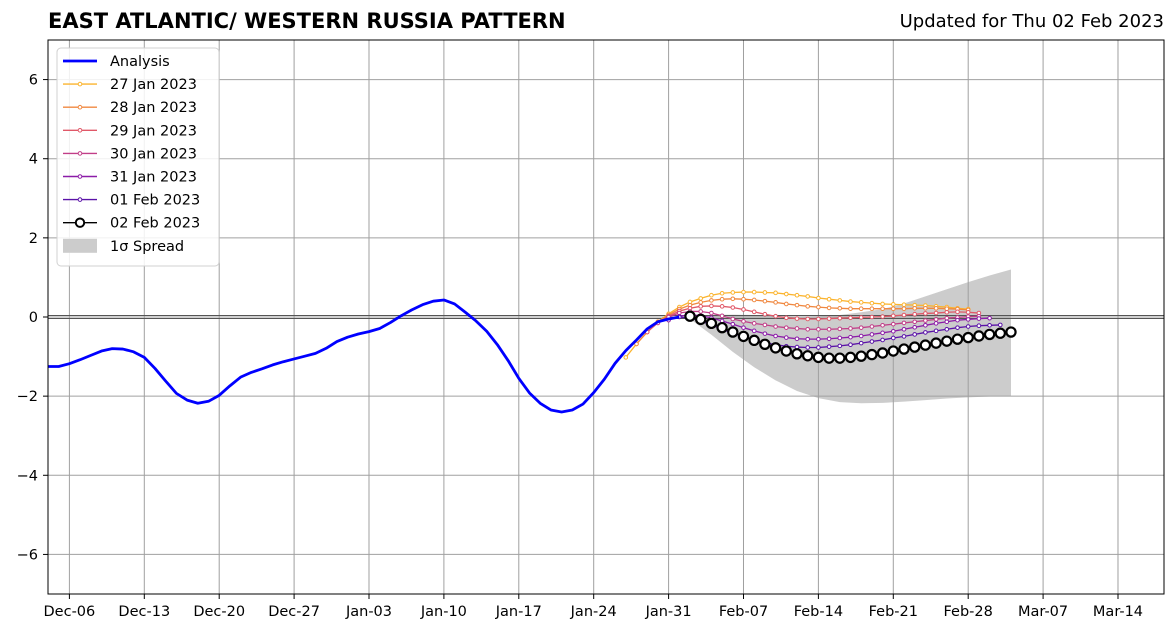 The height and width of the screenshot is (633, 1176). Describe the element at coordinates (153, 178) in the screenshot. I see `legend-label: 31 Jan 2023` at that location.